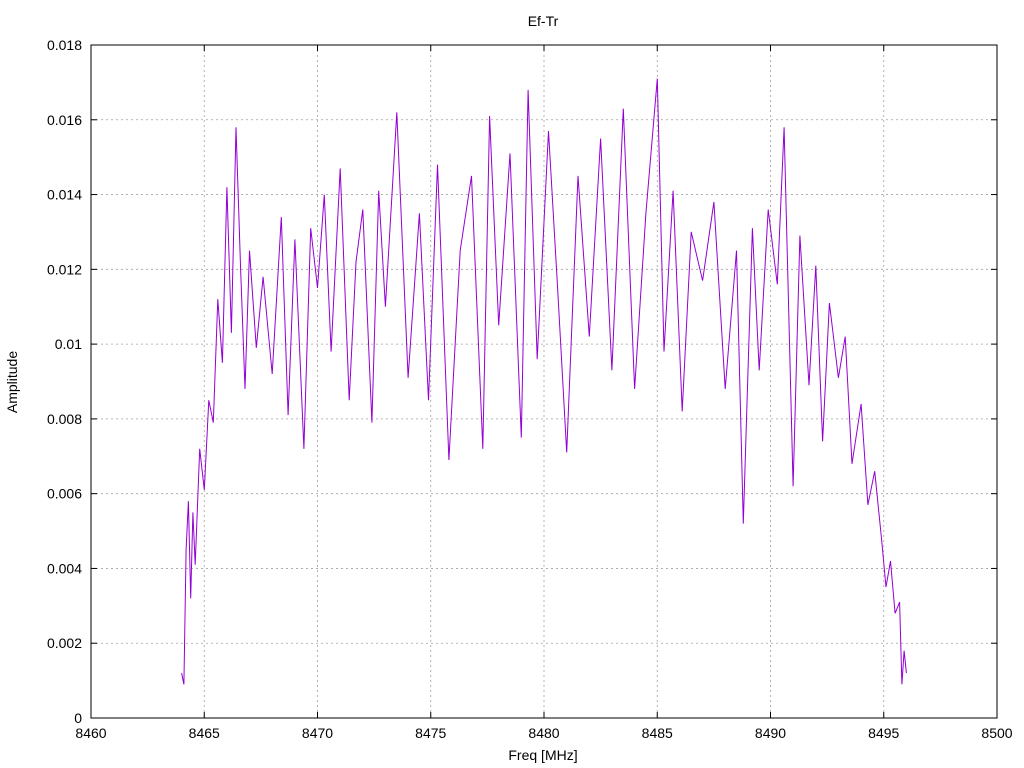 The image size is (1024, 768). What do you see at coordinates (64, 419) in the screenshot?
I see `y-tick-label: 0.008` at bounding box center [64, 419].